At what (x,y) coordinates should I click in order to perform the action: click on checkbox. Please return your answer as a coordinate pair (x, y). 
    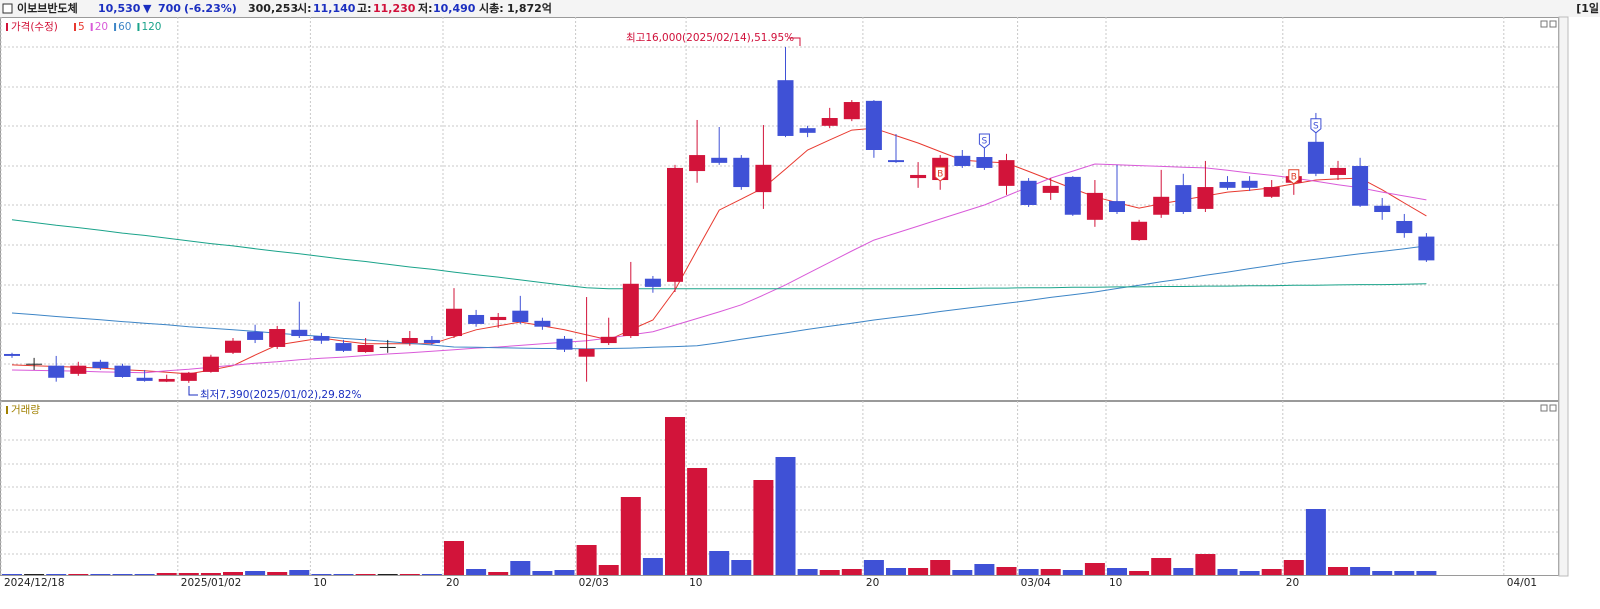
    Looking at the image, I should click on (7, 8).